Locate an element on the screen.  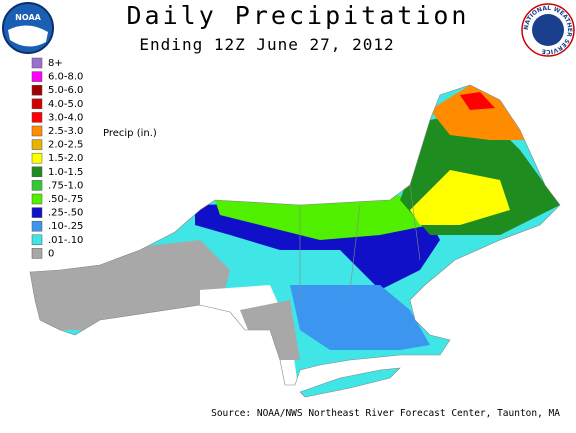
legend-title: Precip (in.) is located at coordinates (130, 133).